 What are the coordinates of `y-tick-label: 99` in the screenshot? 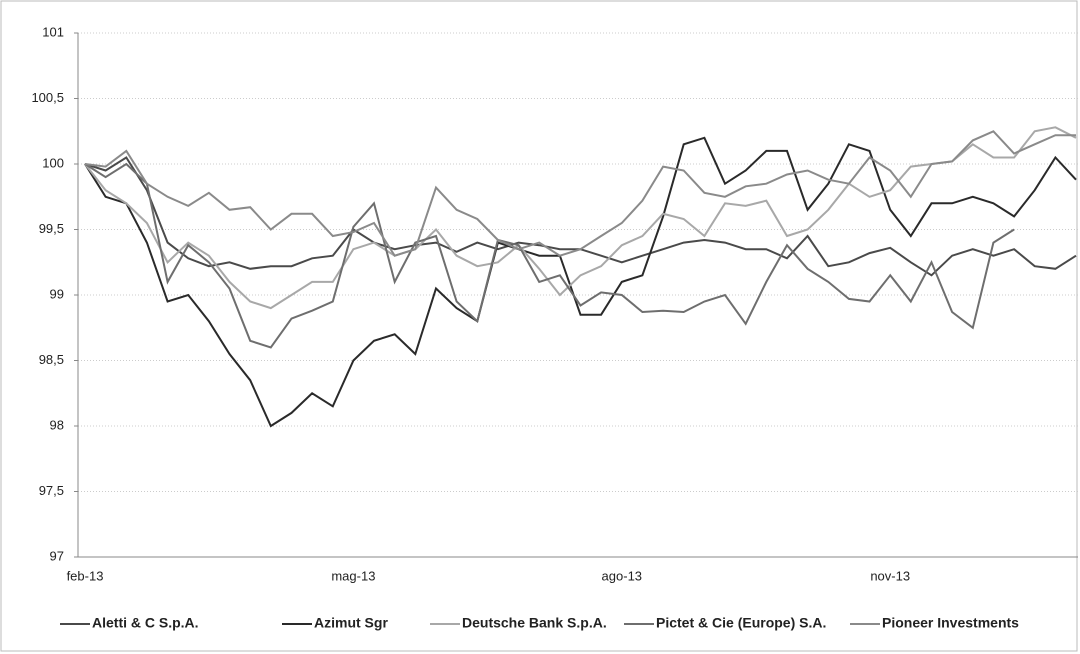 It's located at (57, 293).